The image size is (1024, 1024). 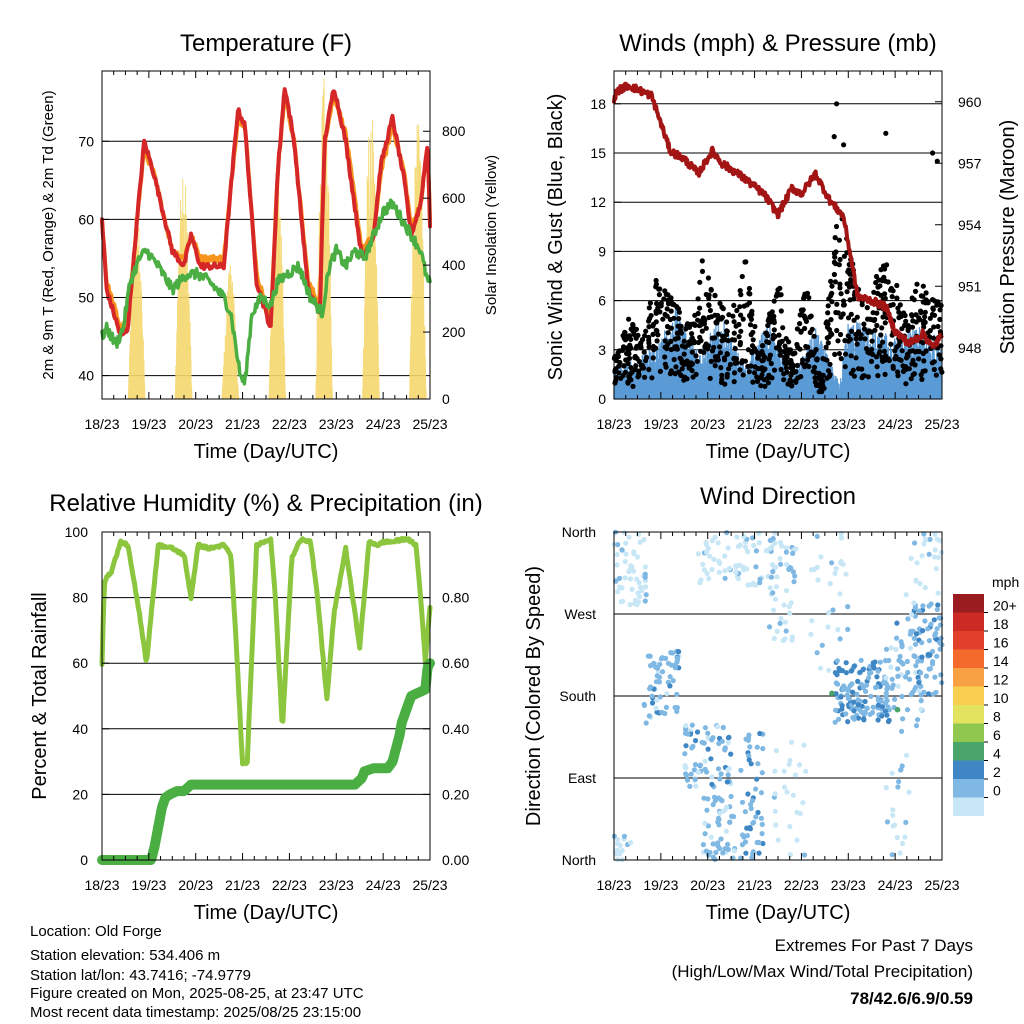 What do you see at coordinates (266, 43) in the screenshot?
I see `temperature-title: Temperature (F)` at bounding box center [266, 43].